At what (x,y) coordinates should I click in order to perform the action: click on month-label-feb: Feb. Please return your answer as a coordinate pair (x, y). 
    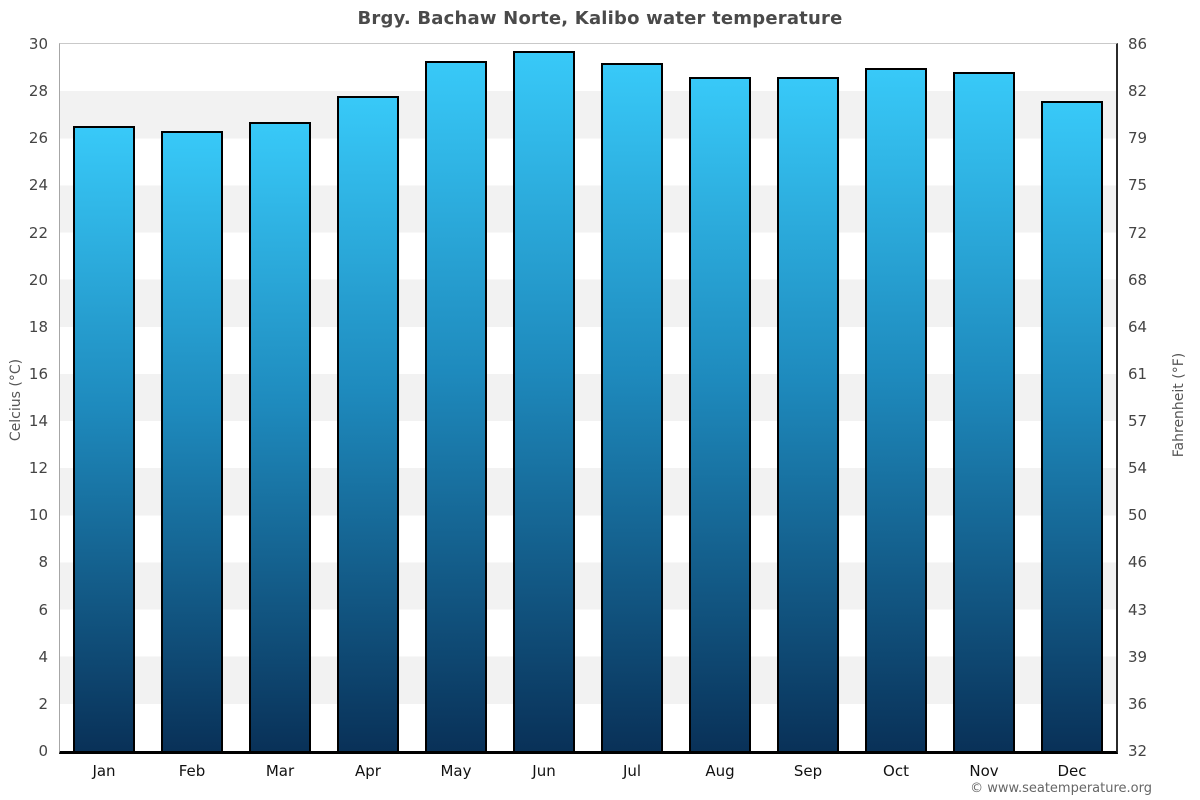
    Looking at the image, I should click on (192, 771).